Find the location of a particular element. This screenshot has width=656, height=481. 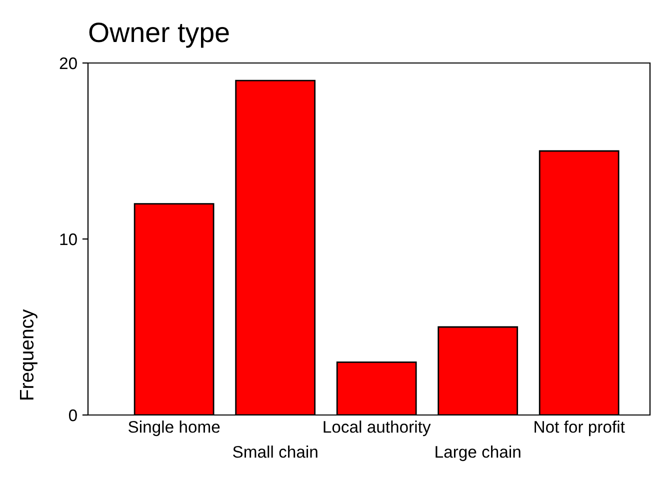

x-tick-label: Local authority is located at coordinates (377, 428).